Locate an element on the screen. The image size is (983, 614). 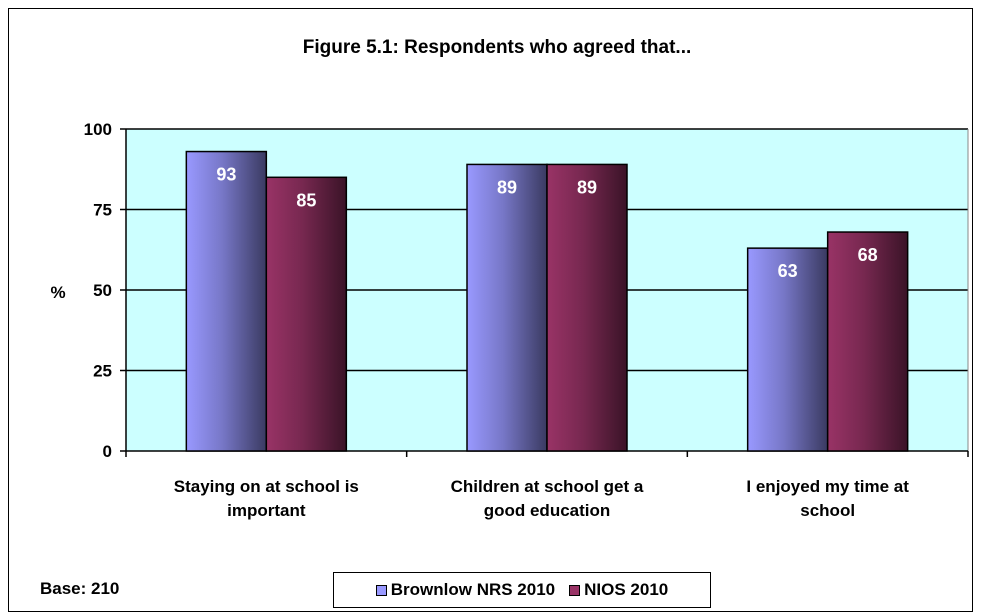
chart-legend: Brownlow NRS 2010 NIOS 2010 is located at coordinates (522, 590).